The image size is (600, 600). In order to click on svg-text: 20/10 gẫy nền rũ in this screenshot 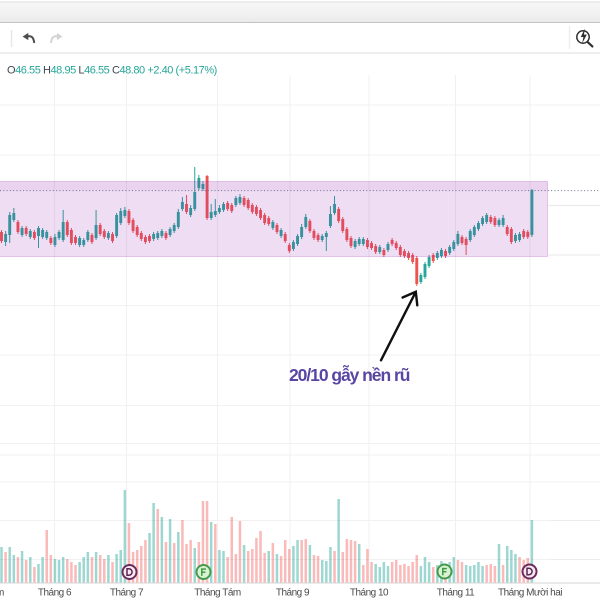, I will do `click(349, 374)`.